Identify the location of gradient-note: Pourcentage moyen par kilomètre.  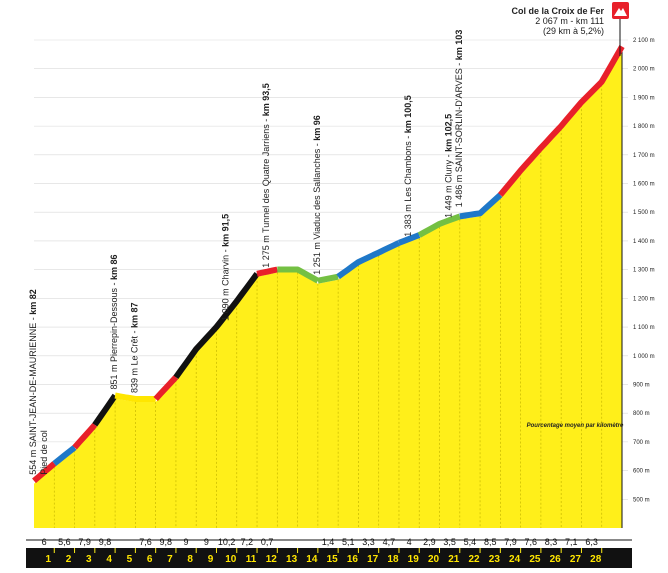
(575, 426).